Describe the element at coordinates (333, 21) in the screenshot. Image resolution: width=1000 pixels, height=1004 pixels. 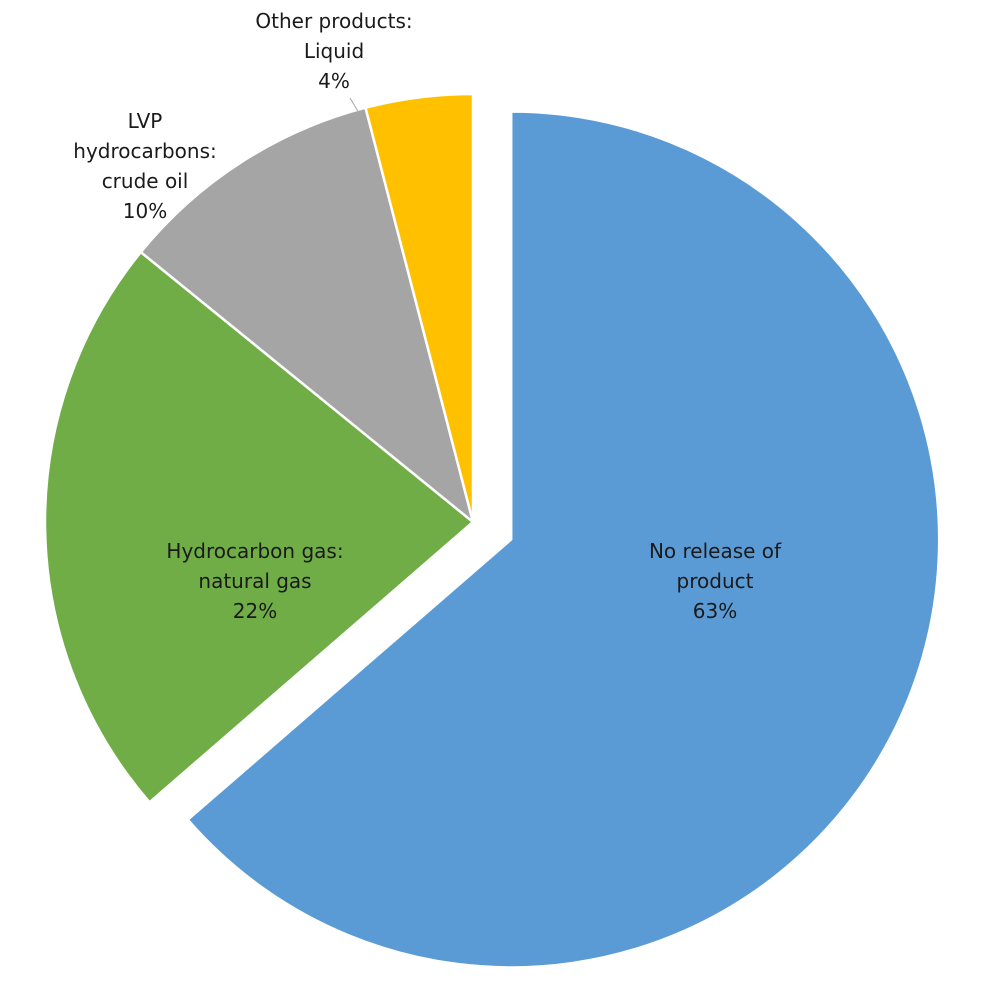
I see `slice-category-label: Other products:` at that location.